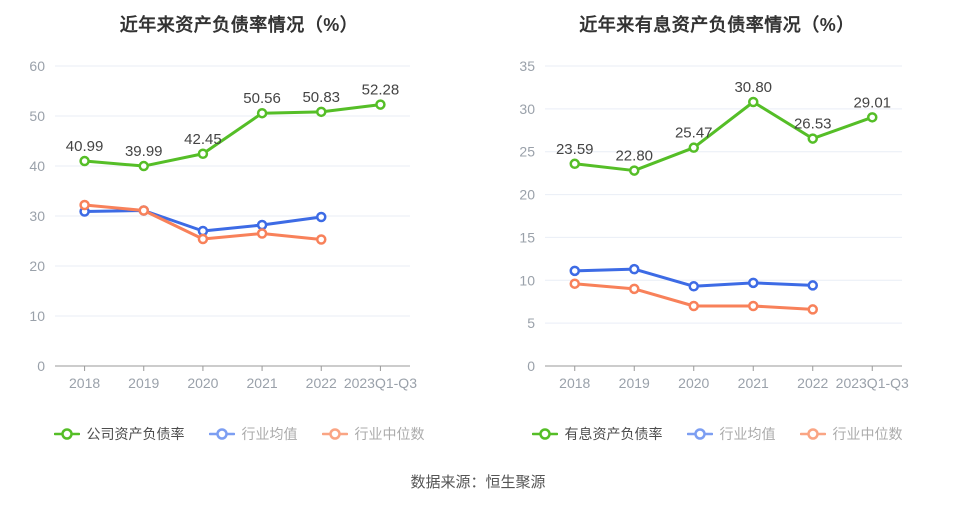  Describe the element at coordinates (613, 434) in the screenshot. I see `legend-label: 有息资产负债率` at that location.